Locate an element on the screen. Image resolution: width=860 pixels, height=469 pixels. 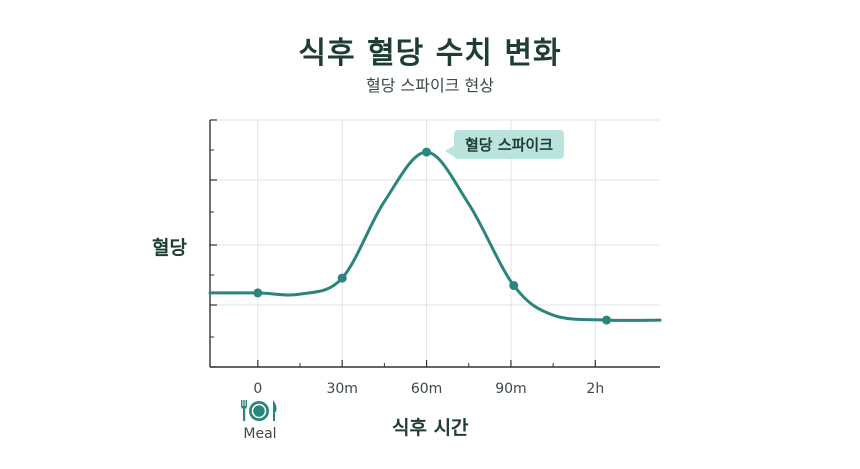
x-tick-label: 0 is located at coordinates (257, 389).